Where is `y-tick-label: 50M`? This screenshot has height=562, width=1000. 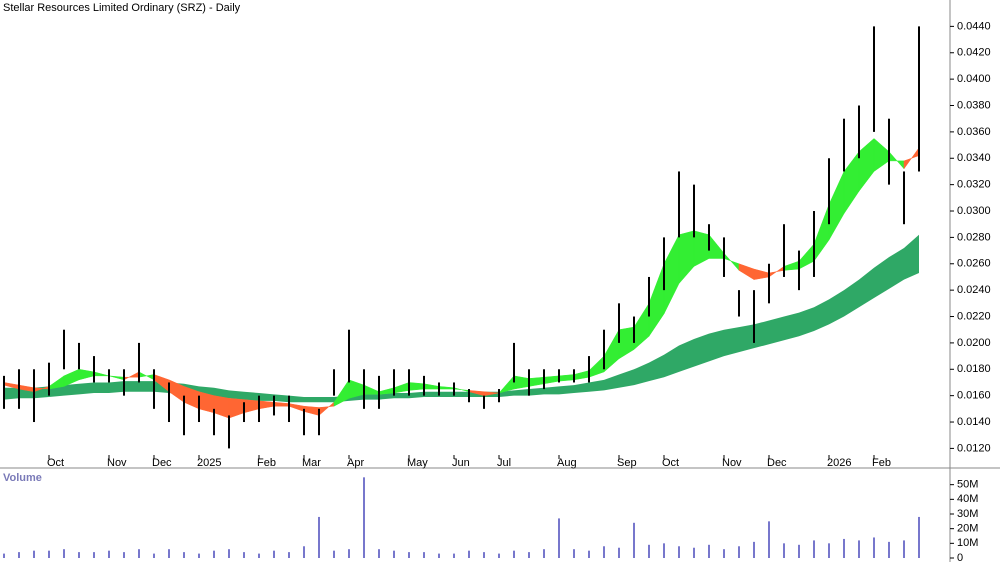 y-tick-label: 50M is located at coordinates (967, 485).